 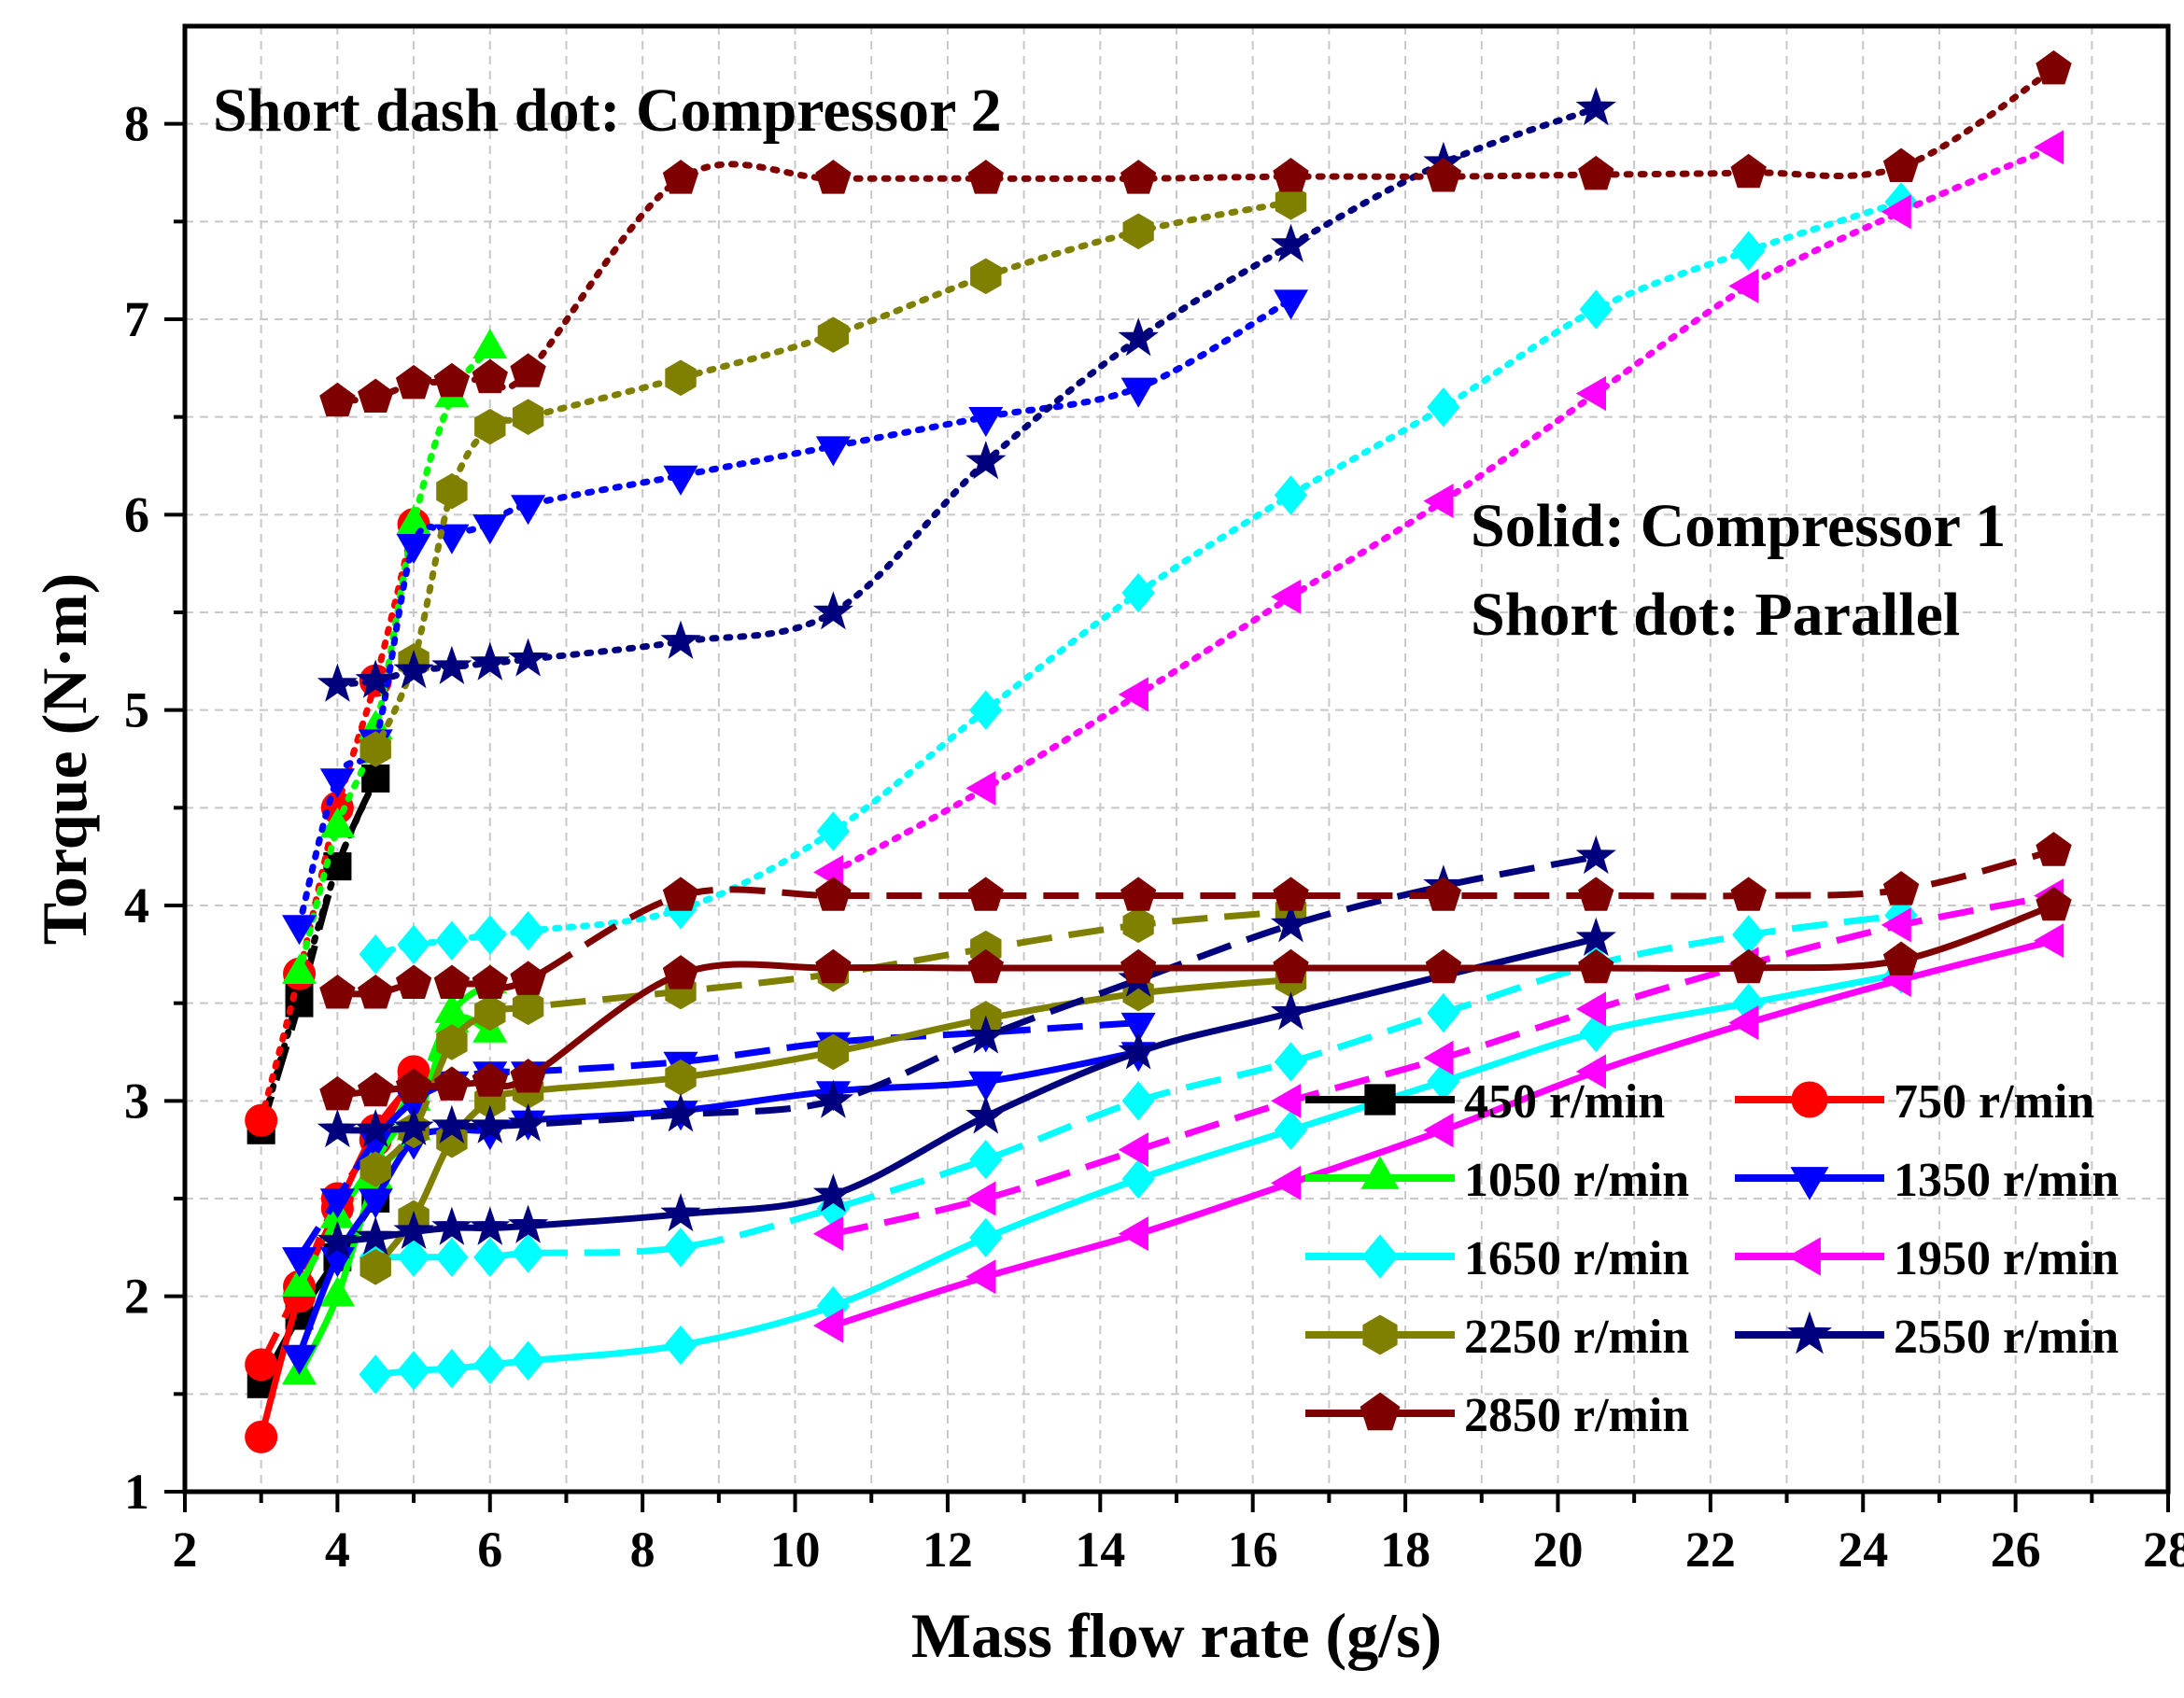 What do you see at coordinates (2006, 1259) in the screenshot?
I see `legend-label: 1950 r/min` at bounding box center [2006, 1259].